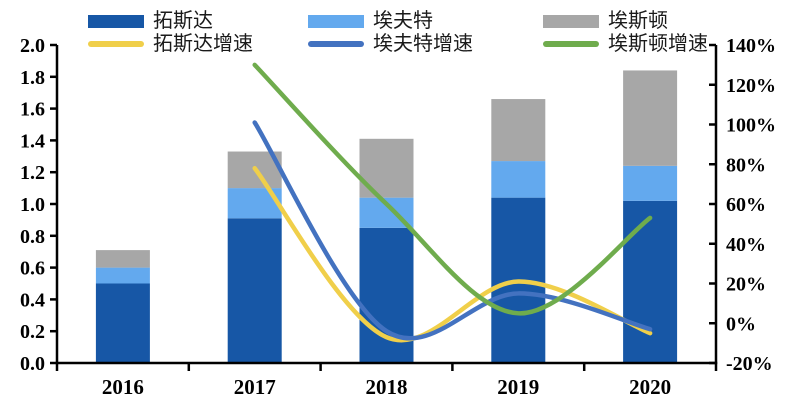 Image resolution: width=800 pixels, height=406 pixels. What do you see at coordinates (751, 86) in the screenshot?
I see `right-axis-label: 120%` at bounding box center [751, 86].